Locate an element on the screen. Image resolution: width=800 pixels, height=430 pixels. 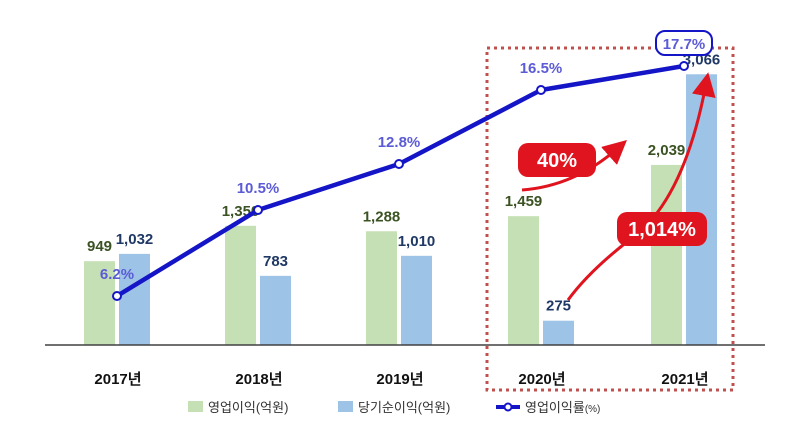
margin-label-0: 6.2% is located at coordinates (117, 274).